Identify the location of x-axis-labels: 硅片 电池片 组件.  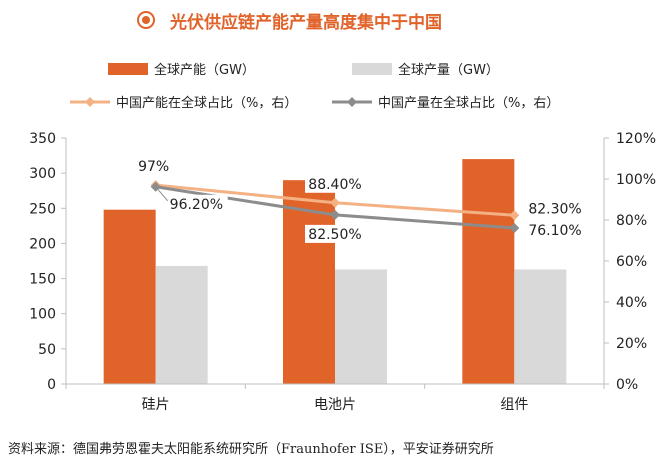
(335, 398).